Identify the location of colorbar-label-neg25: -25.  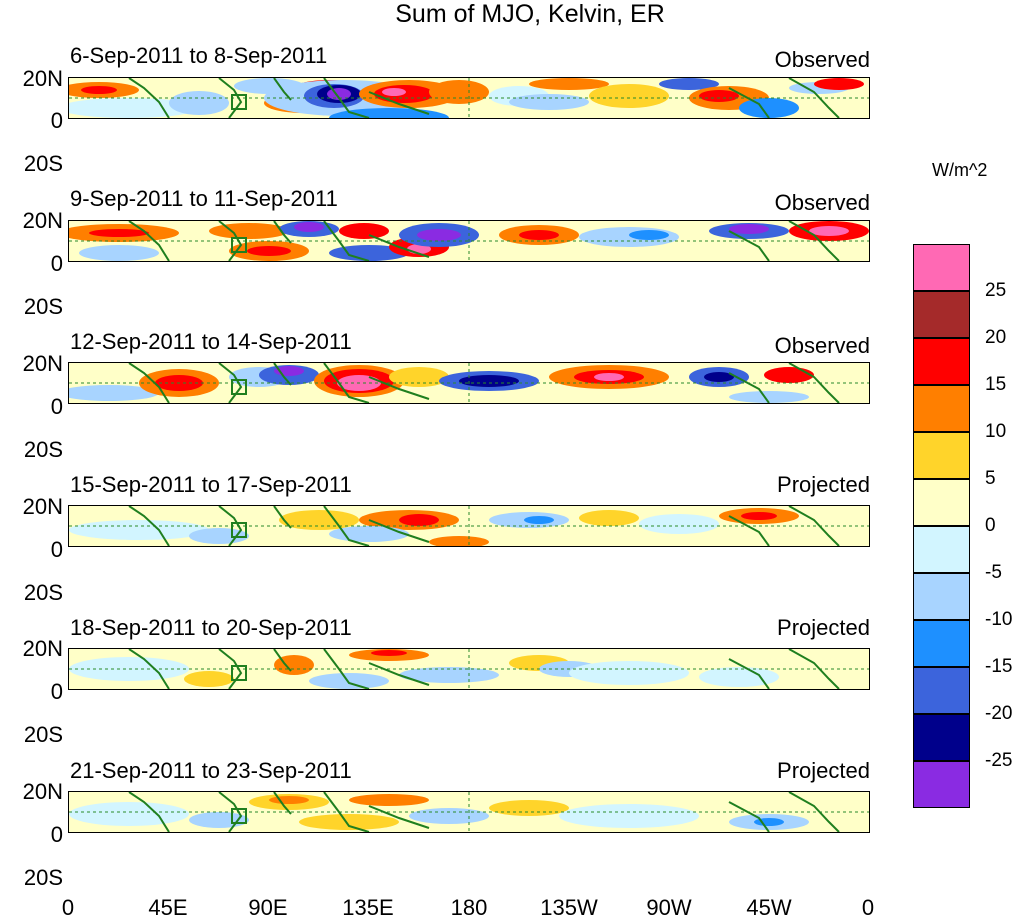
(999, 760).